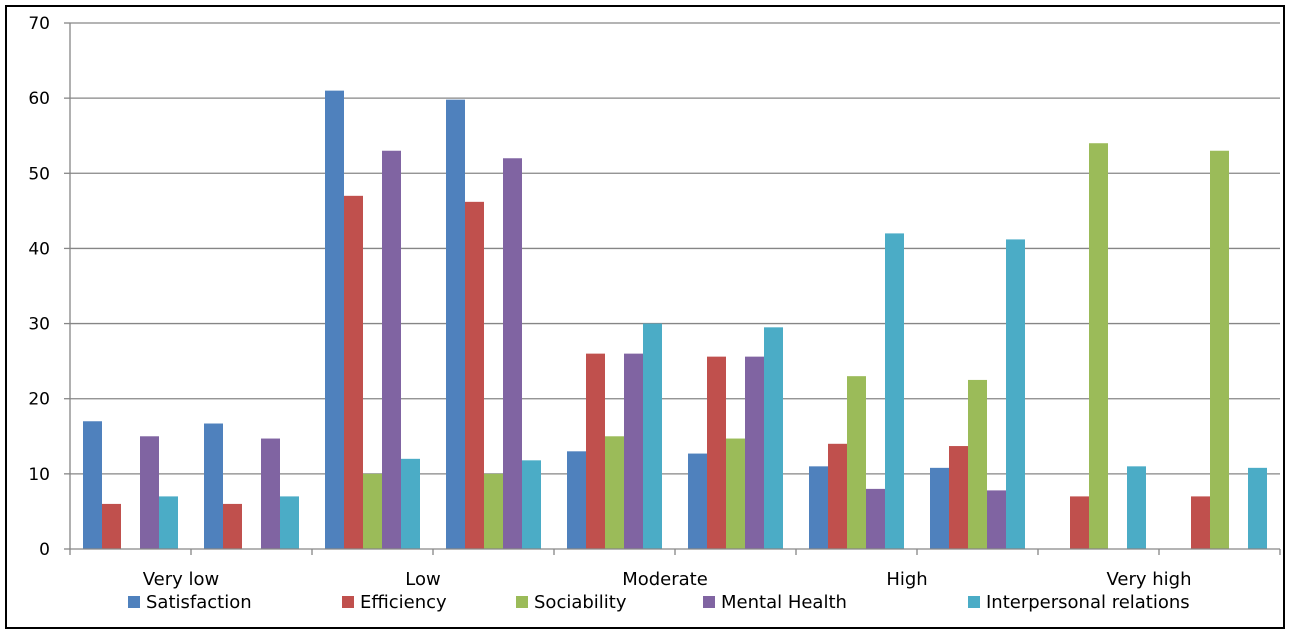 This screenshot has height=637, width=1293. What do you see at coordinates (39, 249) in the screenshot?
I see `y-tick-label: 40` at bounding box center [39, 249].